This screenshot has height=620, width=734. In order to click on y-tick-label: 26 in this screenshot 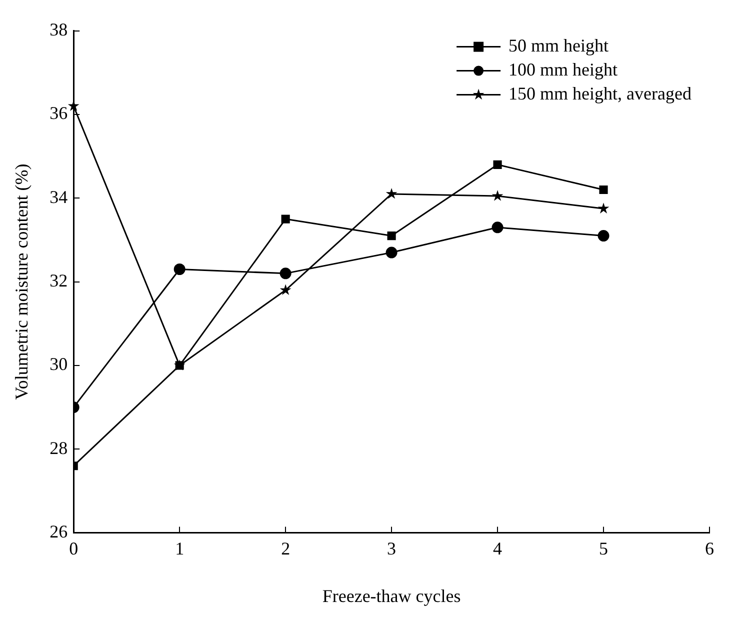, I will do `click(59, 532)`.